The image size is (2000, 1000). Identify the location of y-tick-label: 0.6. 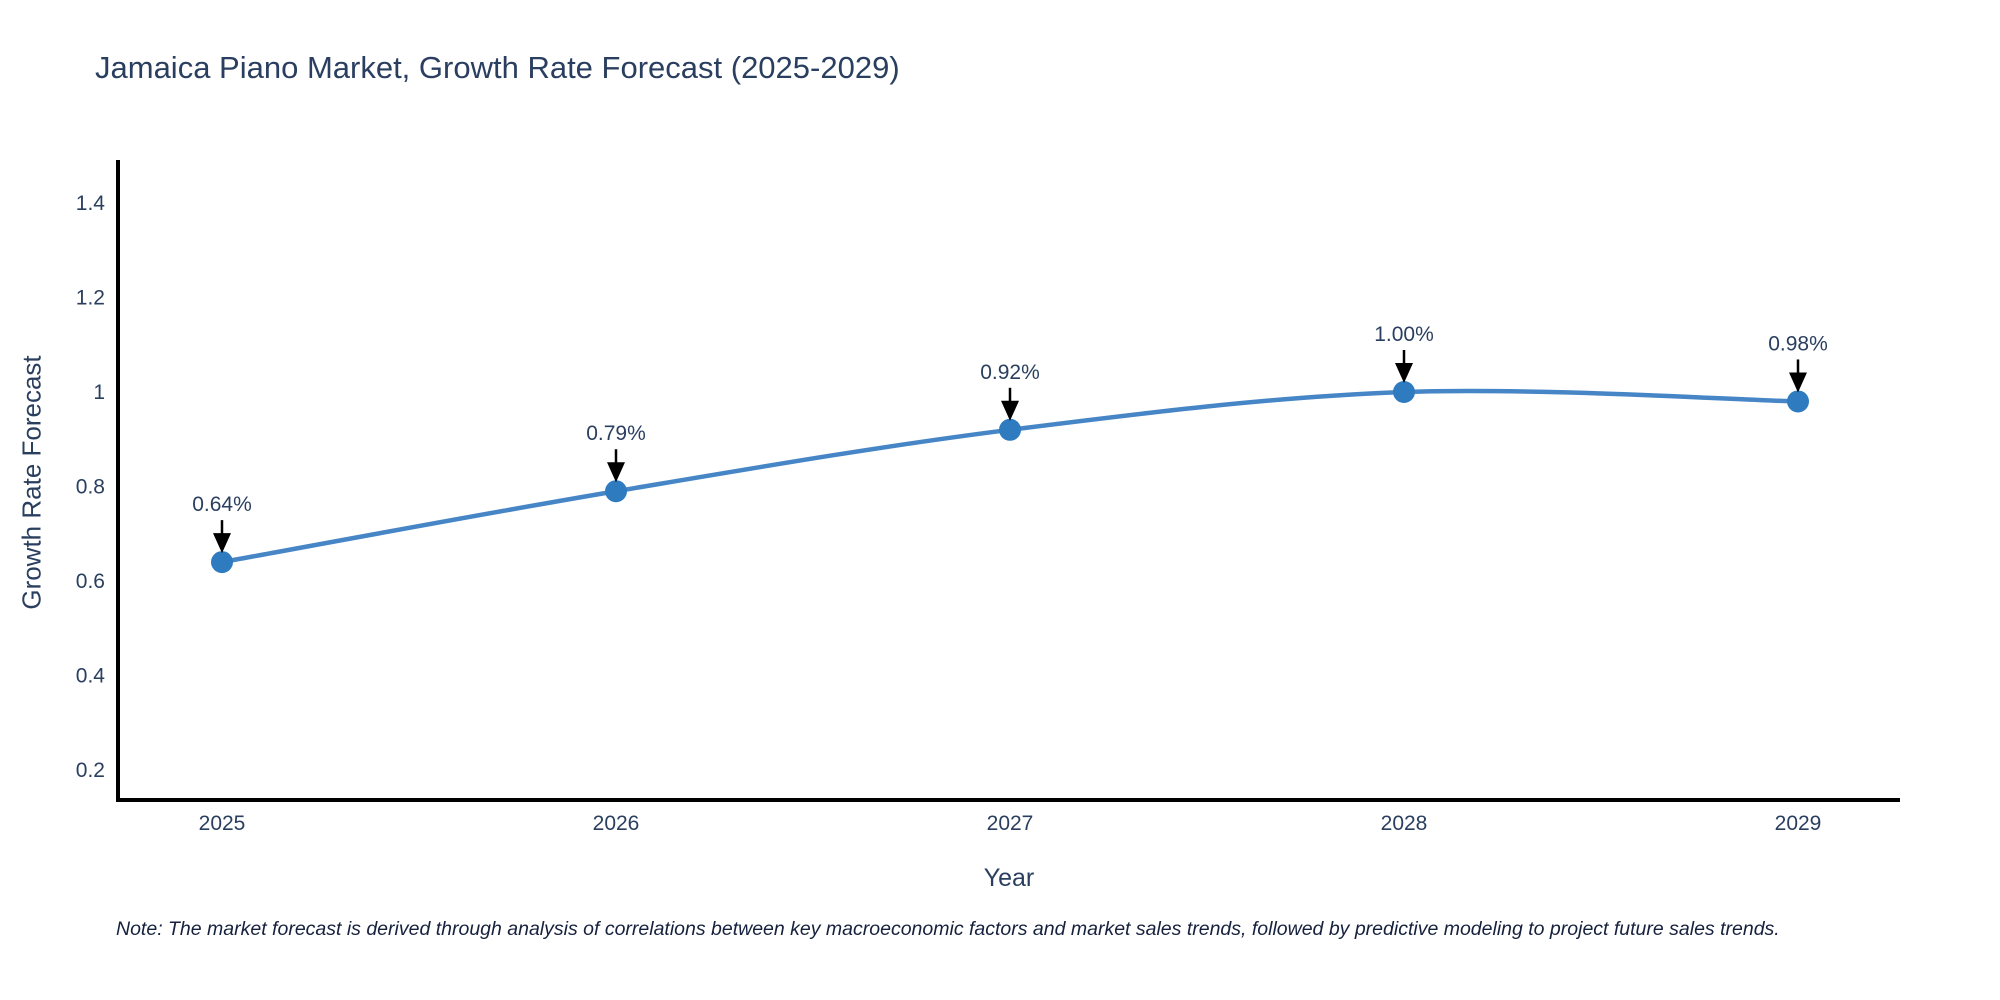
(90, 581).